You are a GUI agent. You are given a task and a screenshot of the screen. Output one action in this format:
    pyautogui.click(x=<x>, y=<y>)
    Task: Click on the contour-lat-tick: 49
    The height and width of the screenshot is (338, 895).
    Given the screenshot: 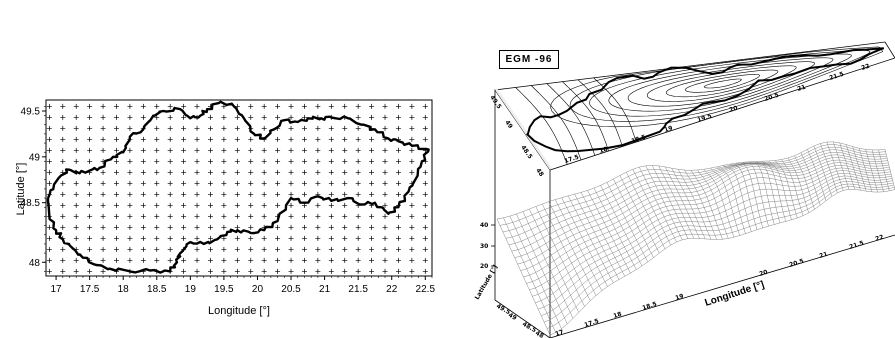 What is the action you would take?
    pyautogui.click(x=508, y=124)
    